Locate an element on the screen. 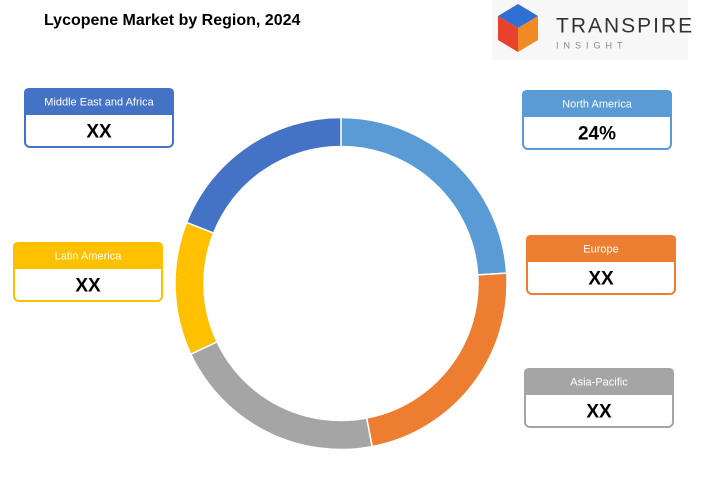  callout-label: Latin America is located at coordinates (89, 256).